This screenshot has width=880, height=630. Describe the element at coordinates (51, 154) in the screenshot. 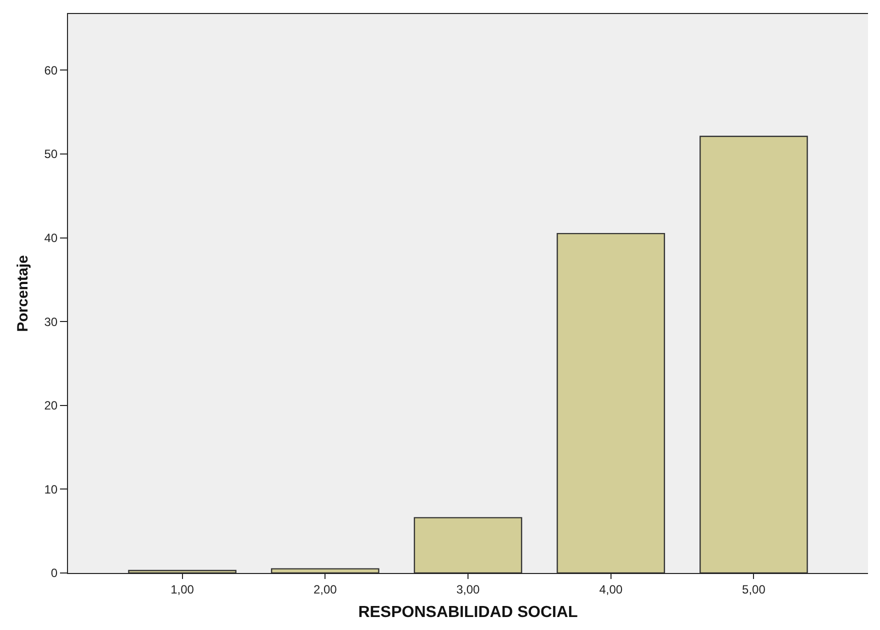

I see `y-tick-label: 50` at that location.